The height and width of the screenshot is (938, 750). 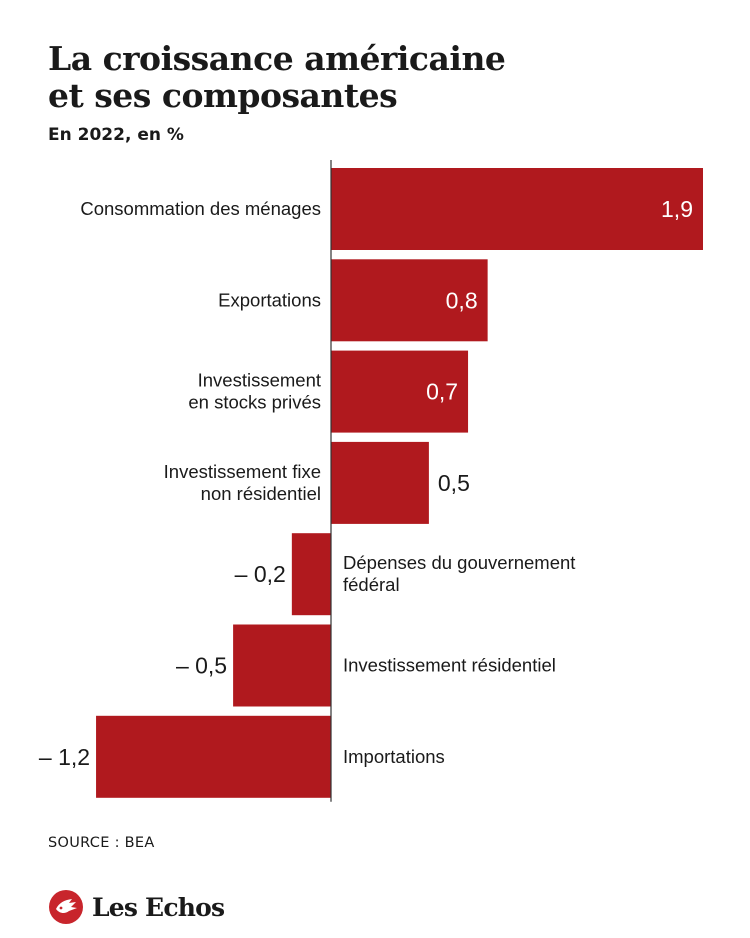 I want to click on category-label-line: Investissement, so click(x=259, y=380).